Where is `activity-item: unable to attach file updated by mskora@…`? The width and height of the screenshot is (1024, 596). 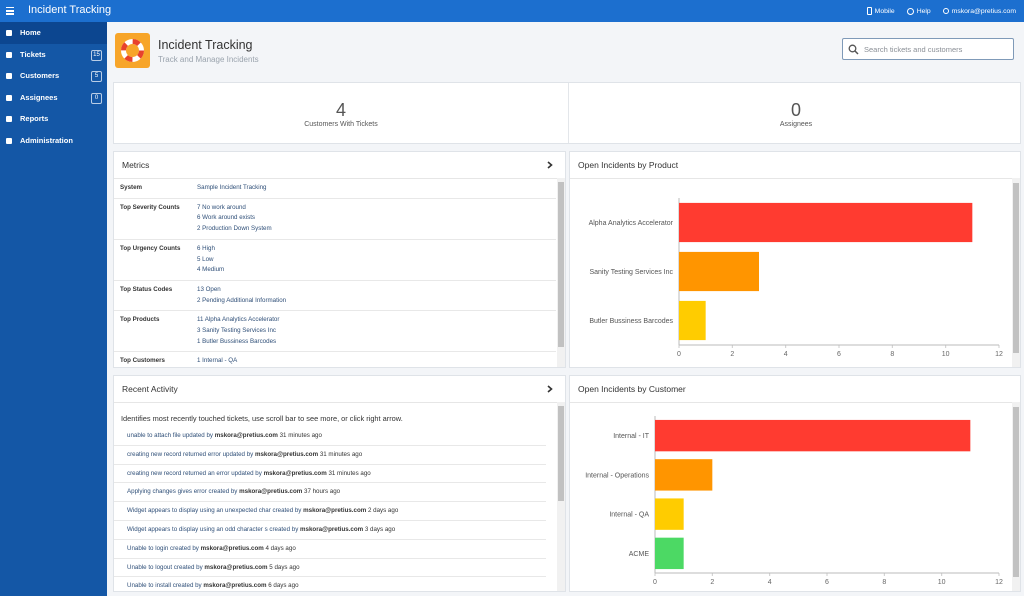 activity-item: unable to attach file updated by mskora@… is located at coordinates (330, 436).